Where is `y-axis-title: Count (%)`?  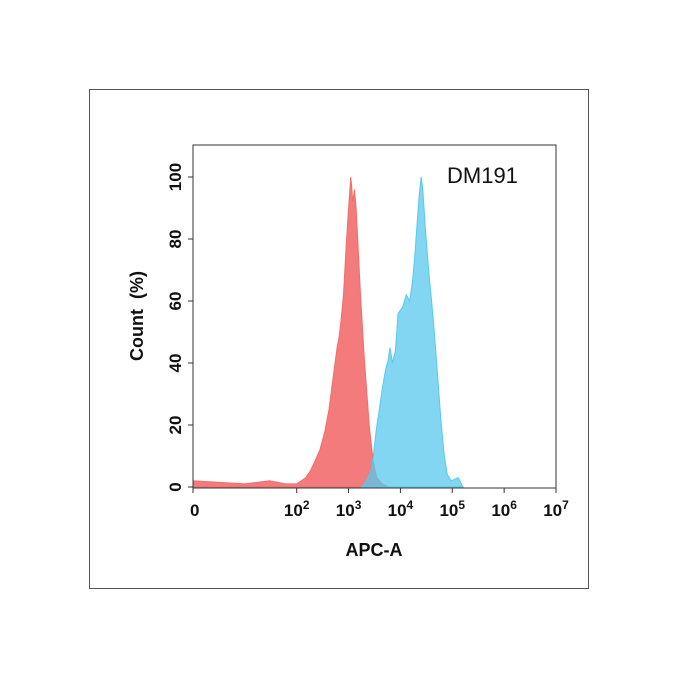
y-axis-title: Count (%) is located at coordinates (137, 316).